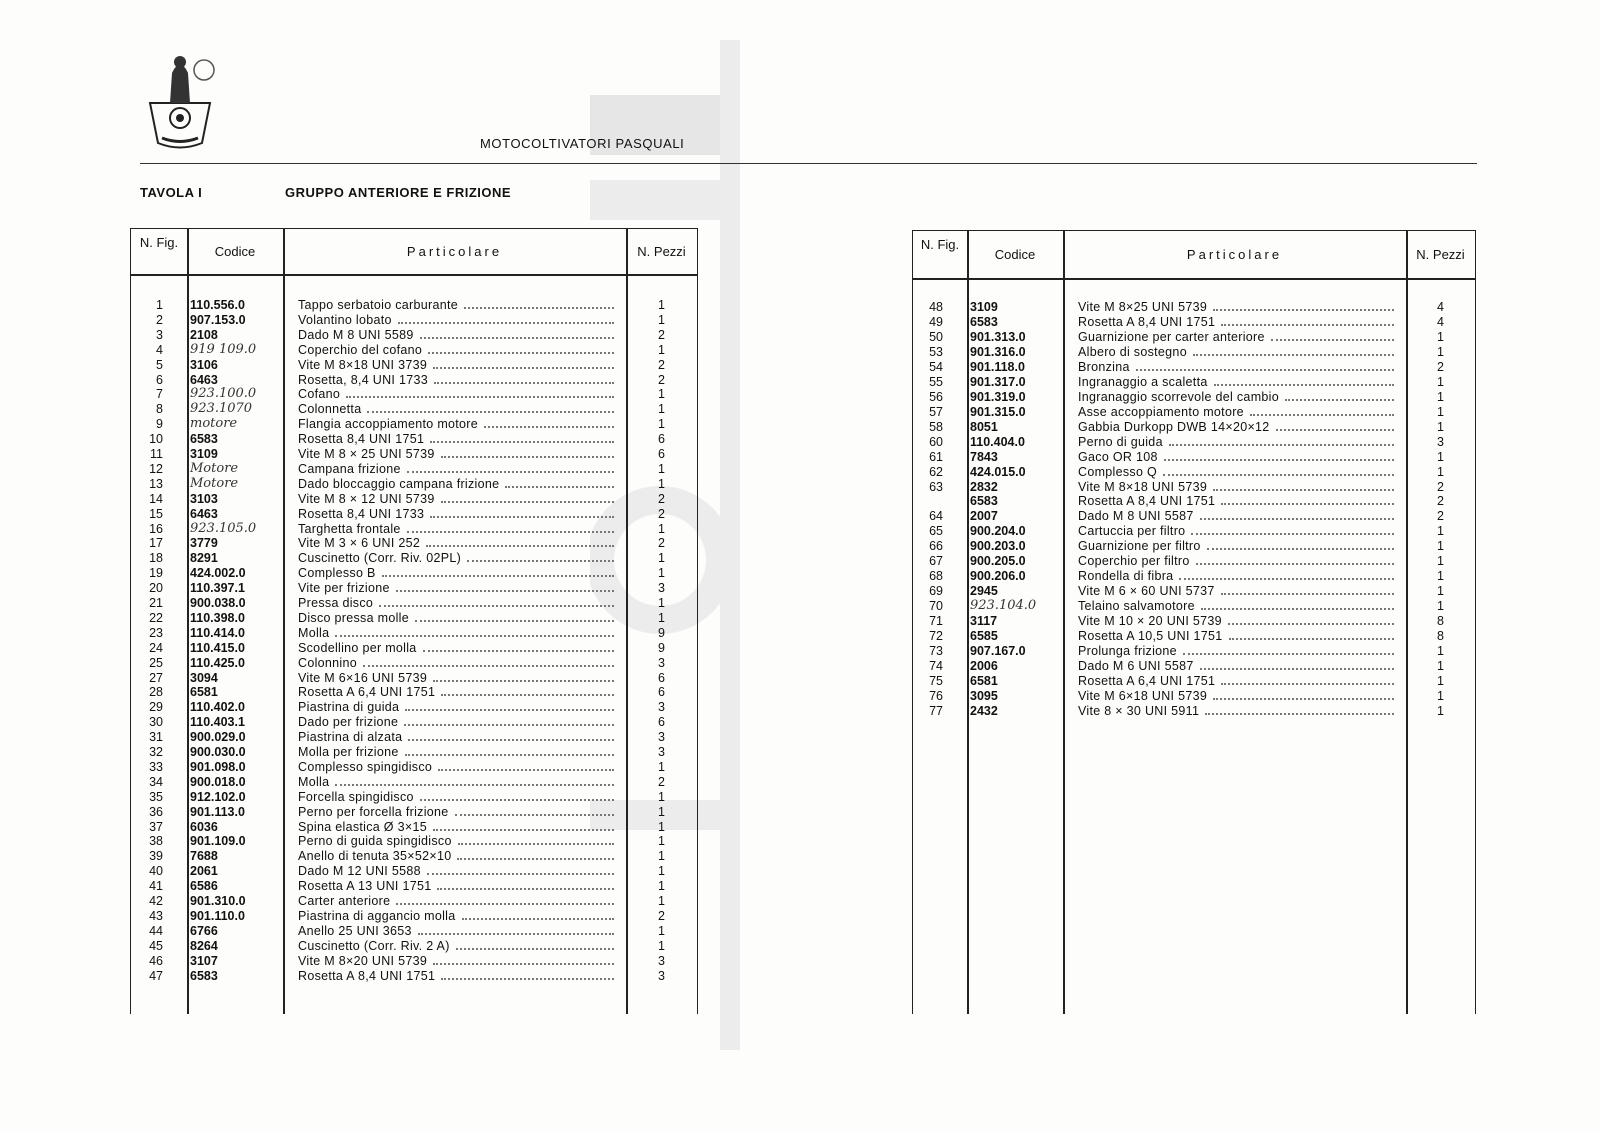  I want to click on table-row: 58 8051 Gabbia Durkopp DWB 14×20×12 1, so click(1194, 427).